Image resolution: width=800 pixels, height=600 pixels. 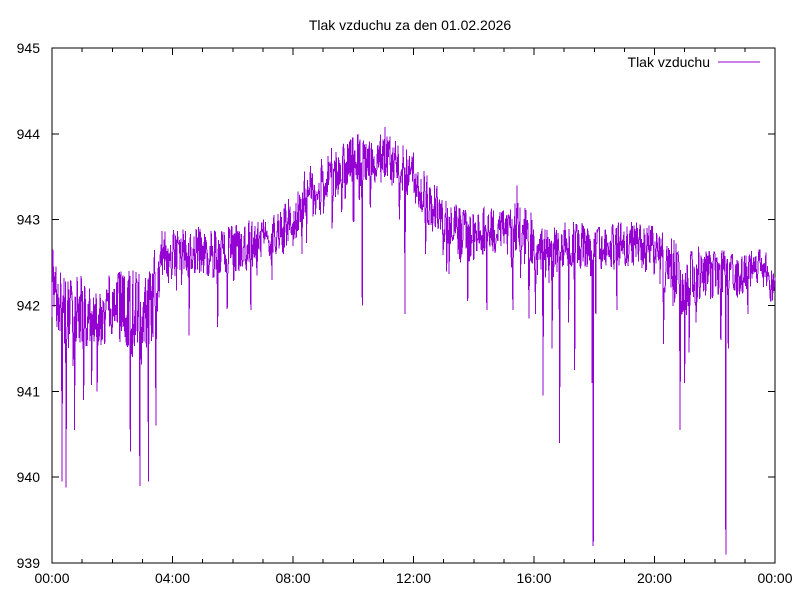 What do you see at coordinates (29, 563) in the screenshot?
I see `y-tick-label: 939` at bounding box center [29, 563].